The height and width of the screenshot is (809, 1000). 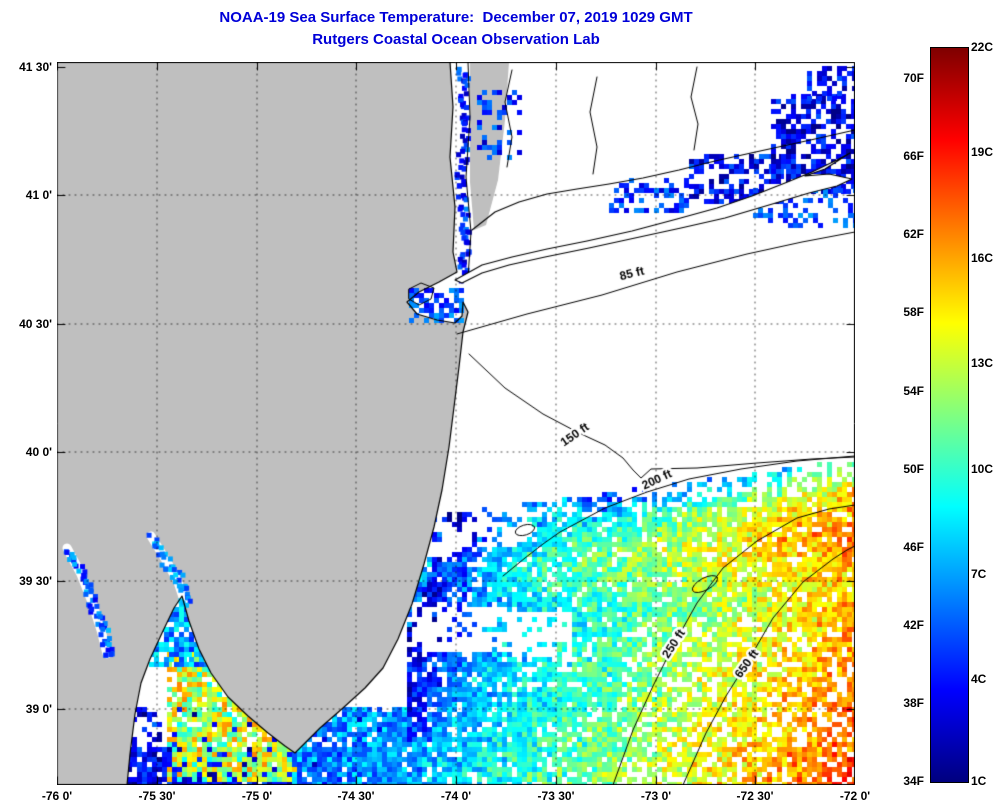 I want to click on y-axis-tick-label: 41 30', so click(x=35, y=67).